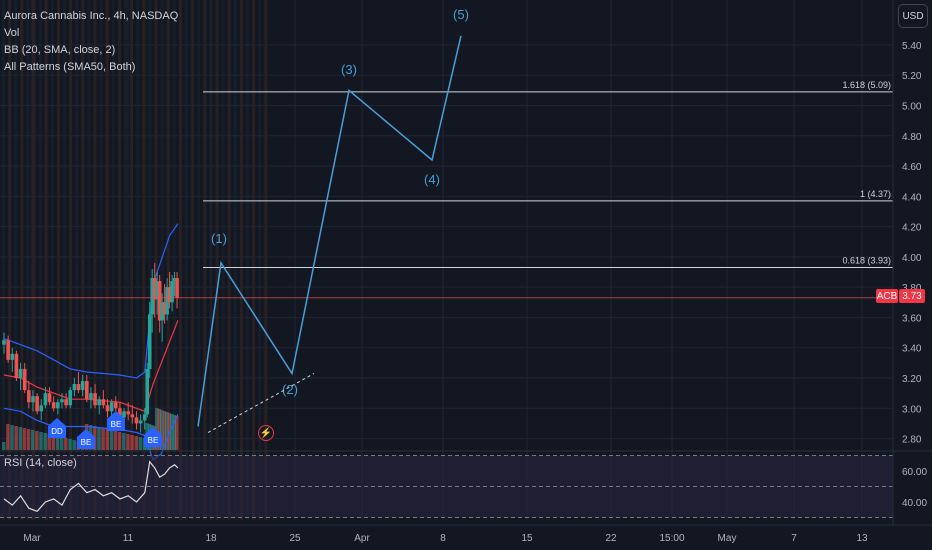  What do you see at coordinates (866, 260) in the screenshot?
I see `fib-level-label: 0.618 (3.93)` at bounding box center [866, 260].